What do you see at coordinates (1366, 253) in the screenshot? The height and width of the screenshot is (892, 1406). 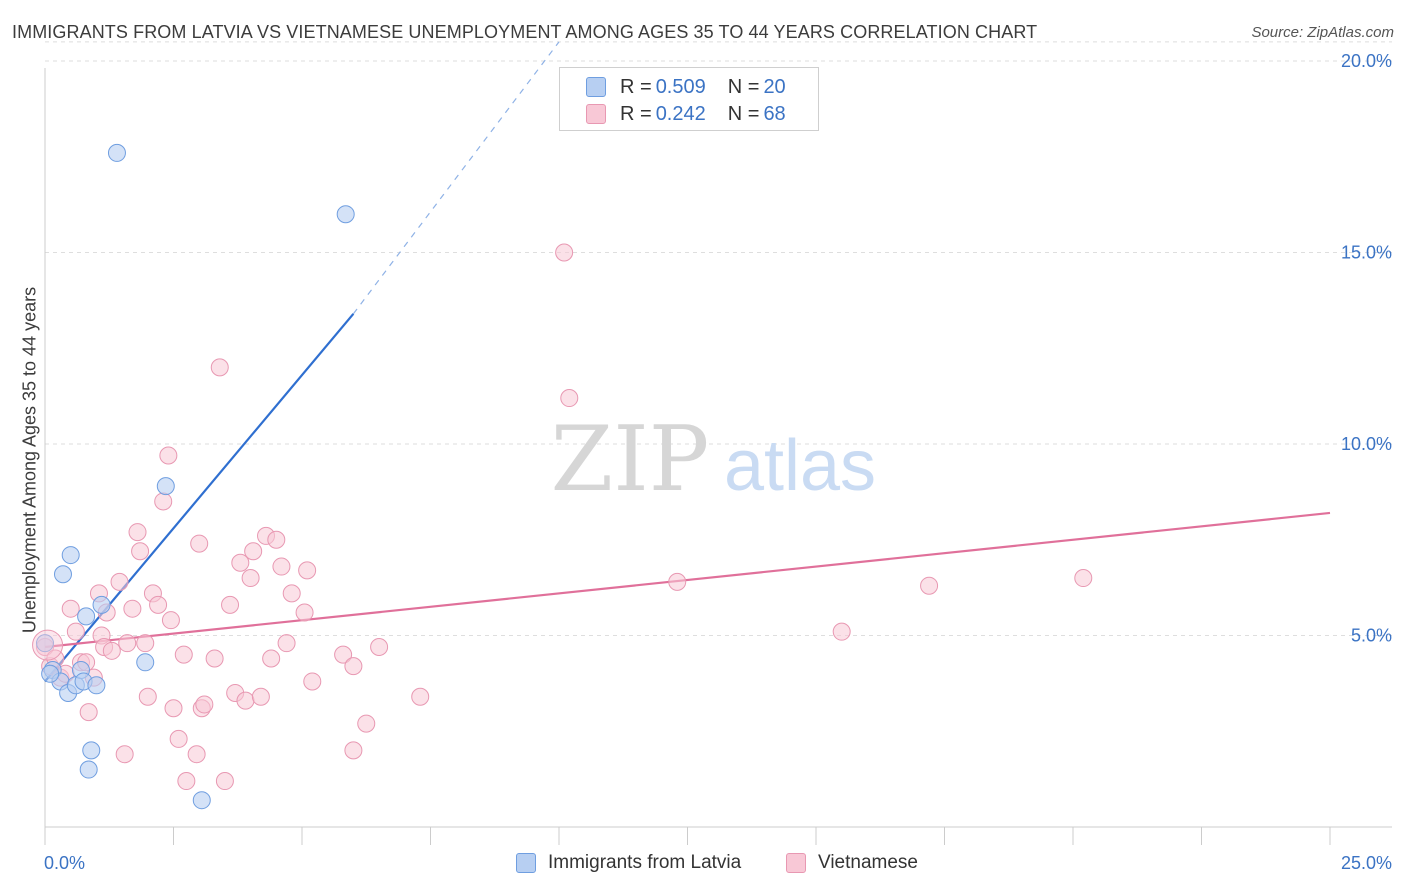 I see `y-tick-label: 15.0%` at bounding box center [1366, 253].